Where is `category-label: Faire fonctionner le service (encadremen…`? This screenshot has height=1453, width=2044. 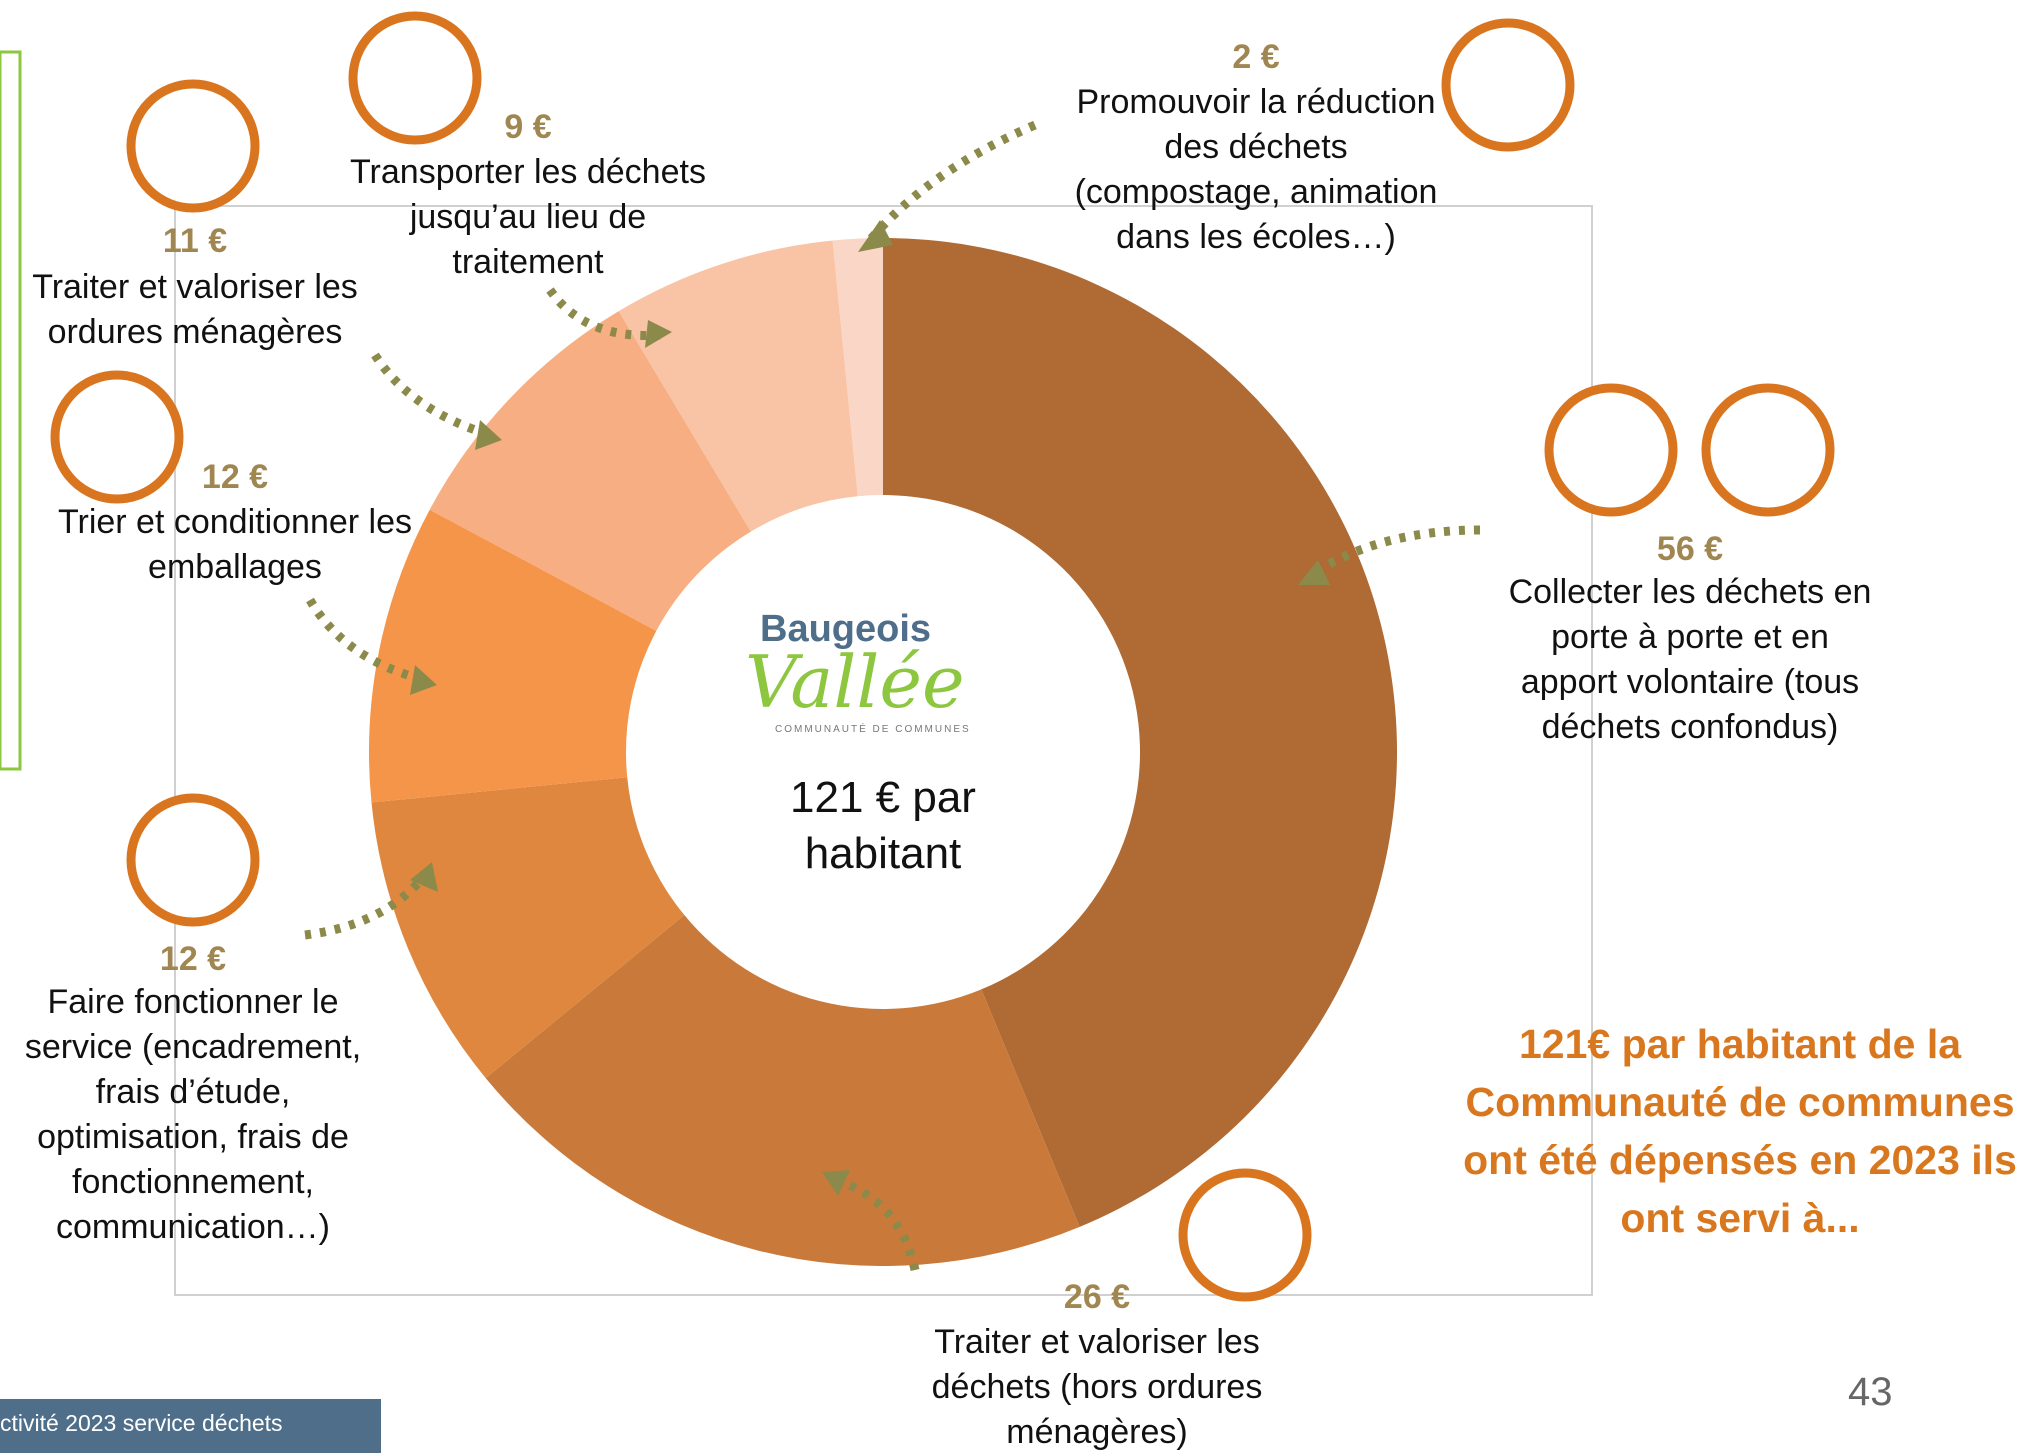 category-label: Faire fonctionner le service (encadremen… is located at coordinates (193, 1114).